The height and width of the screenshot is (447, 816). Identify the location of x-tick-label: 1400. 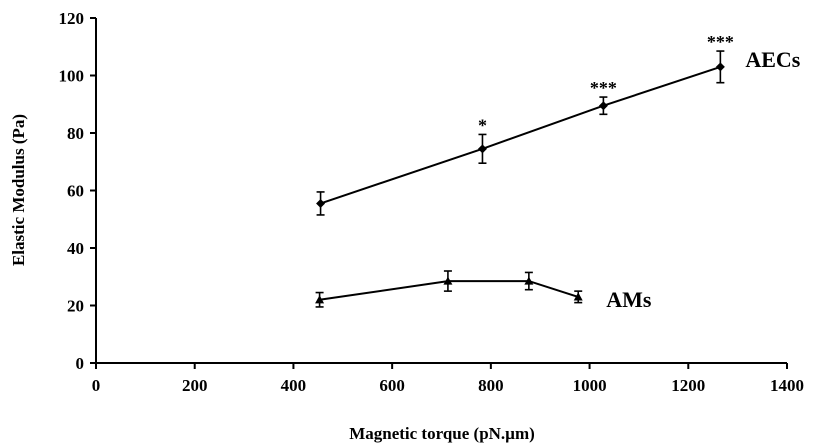
(787, 385).